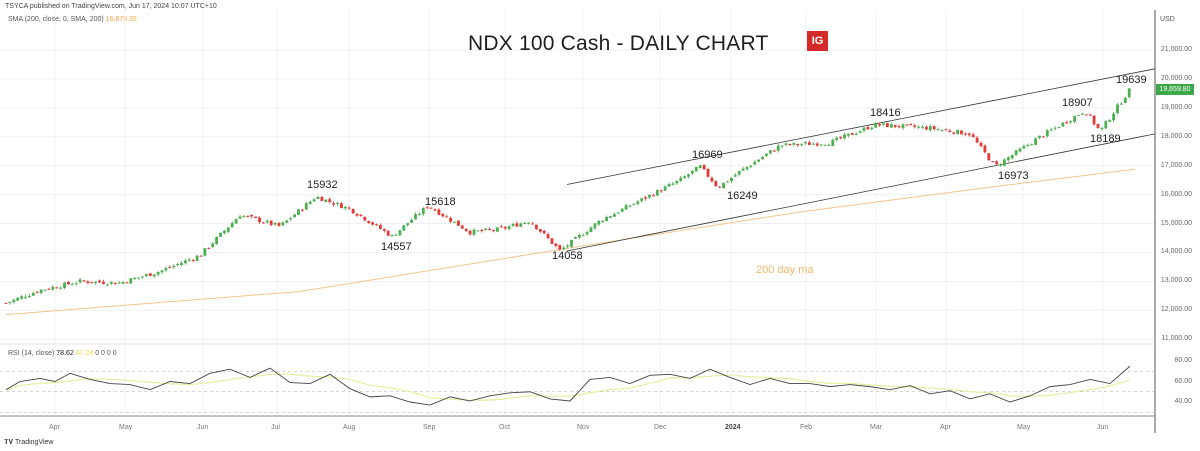 The height and width of the screenshot is (451, 1200). What do you see at coordinates (322, 185) in the screenshot?
I see `price-annotation: 15932` at bounding box center [322, 185].